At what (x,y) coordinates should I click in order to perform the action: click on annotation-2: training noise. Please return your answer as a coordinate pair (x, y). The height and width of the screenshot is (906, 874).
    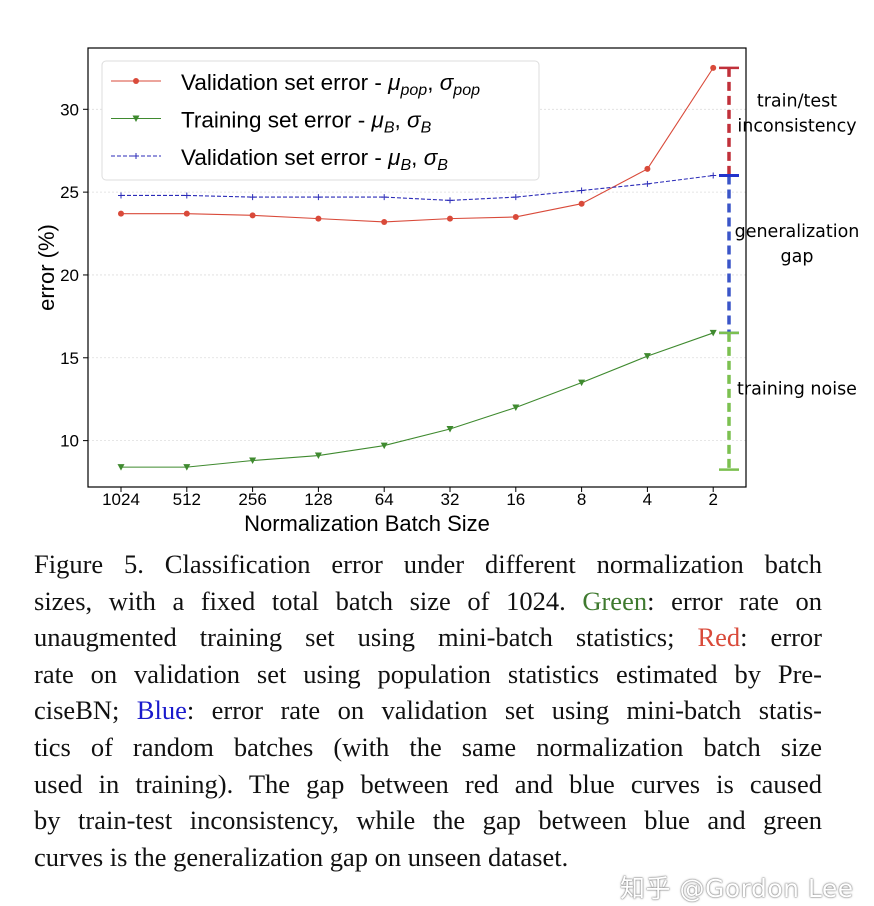
    Looking at the image, I should click on (788, 401).